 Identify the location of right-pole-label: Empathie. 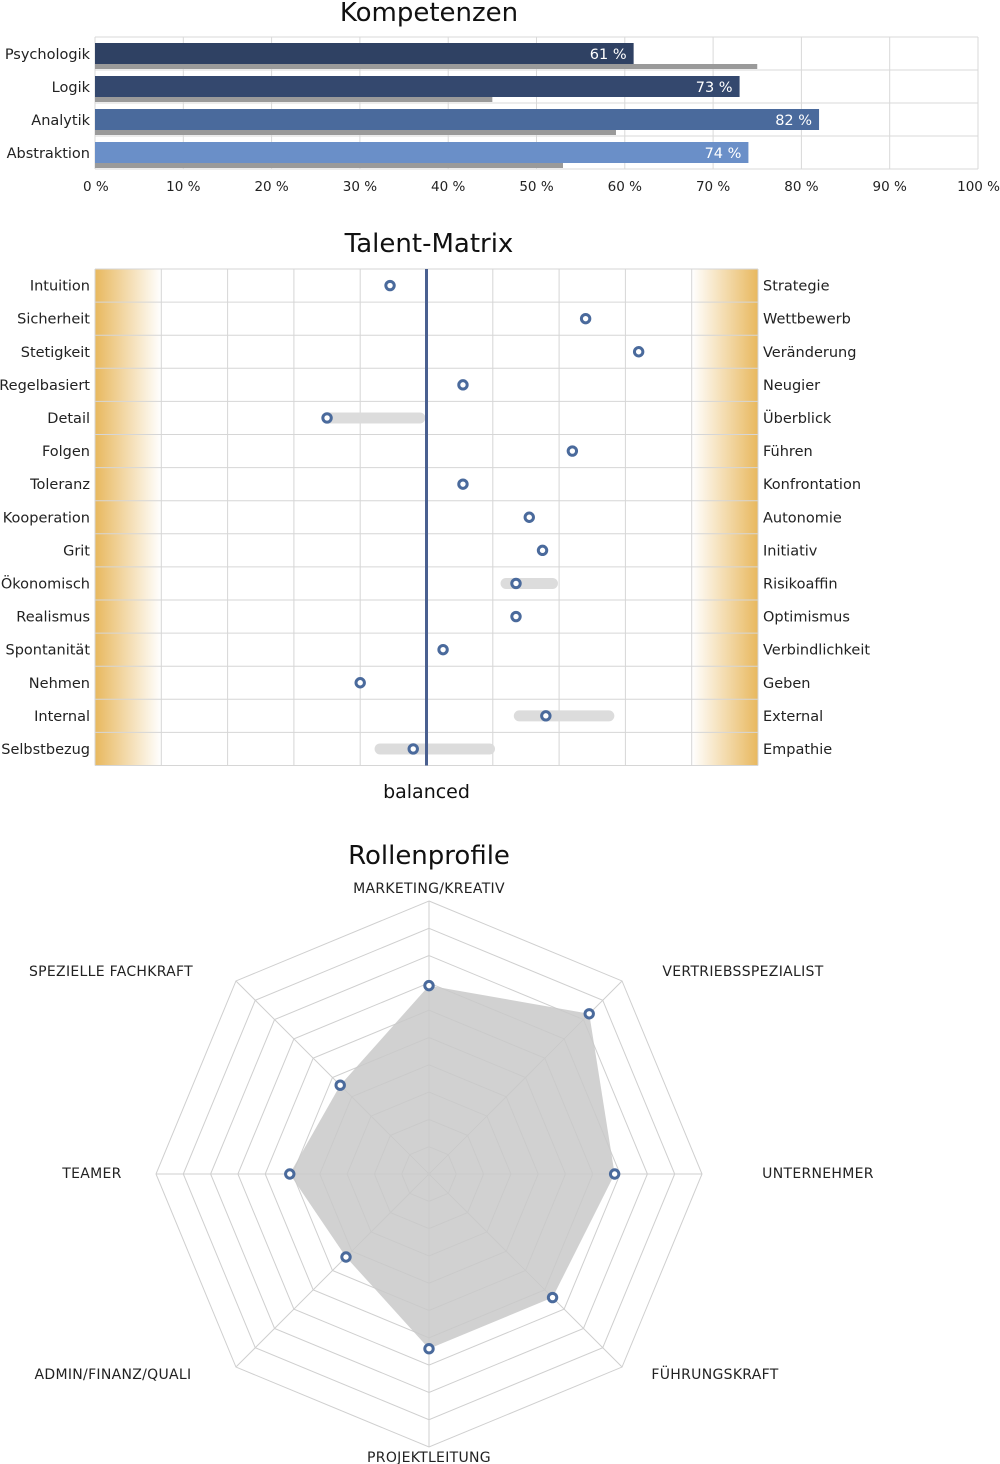
(797, 750).